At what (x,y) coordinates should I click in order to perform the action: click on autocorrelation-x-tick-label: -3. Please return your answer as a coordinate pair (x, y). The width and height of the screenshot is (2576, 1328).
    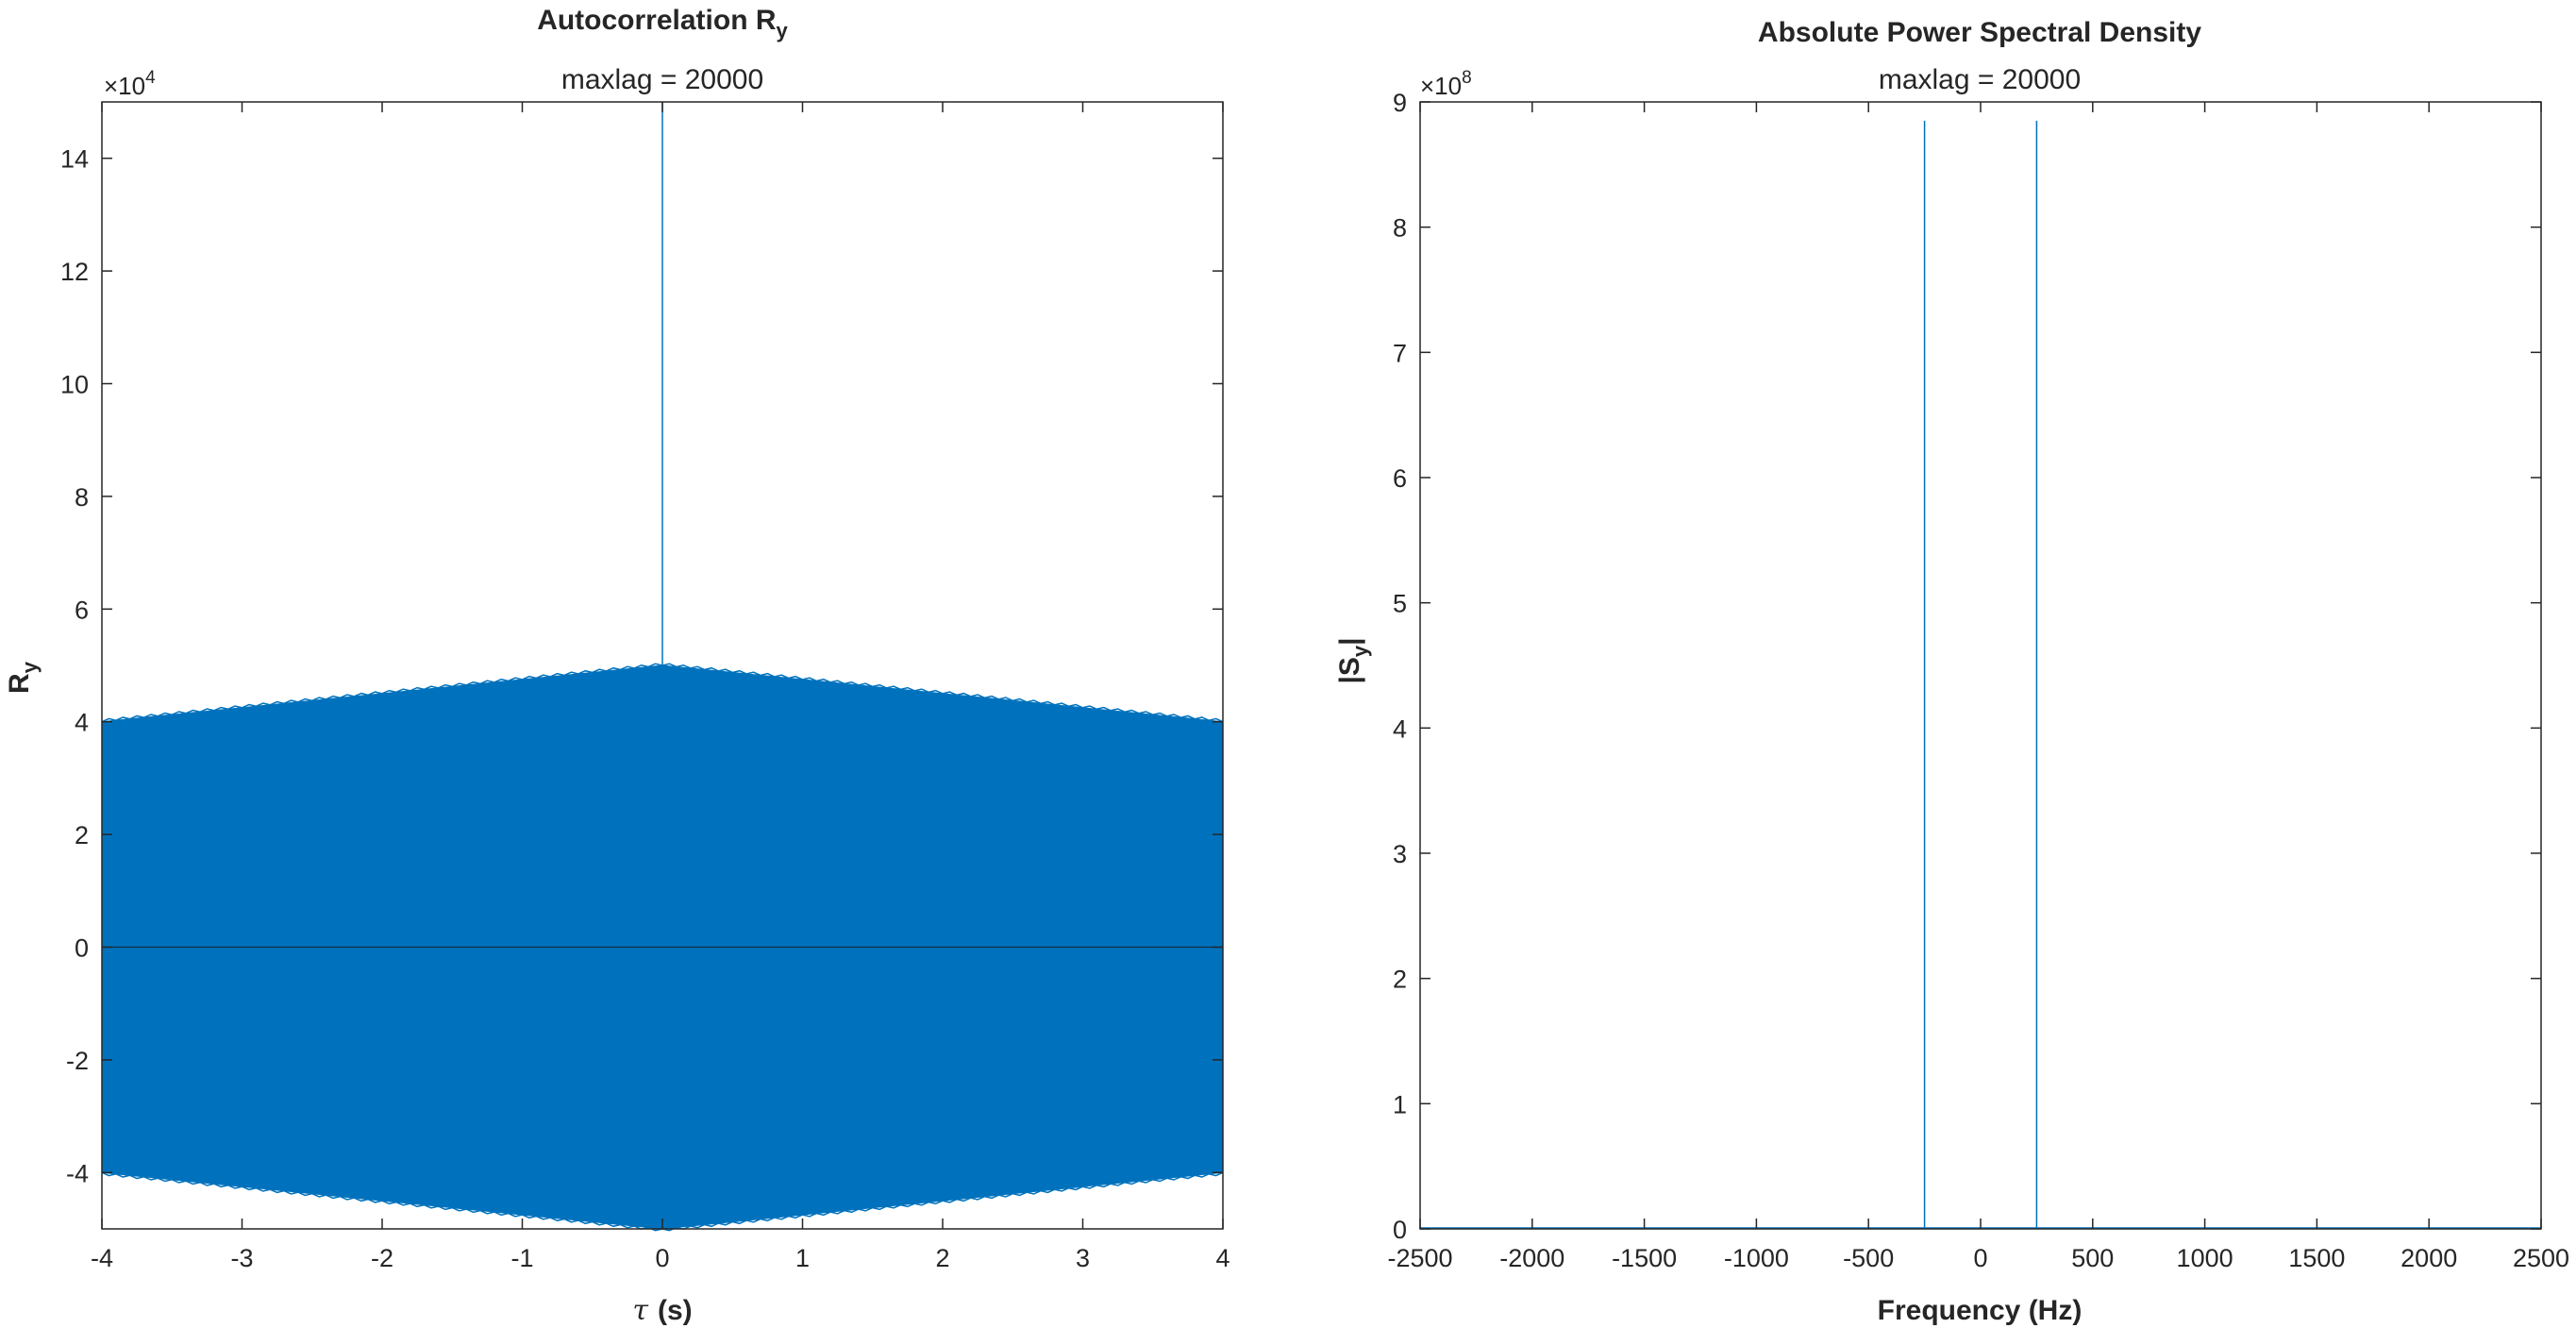
    Looking at the image, I should click on (241, 1258).